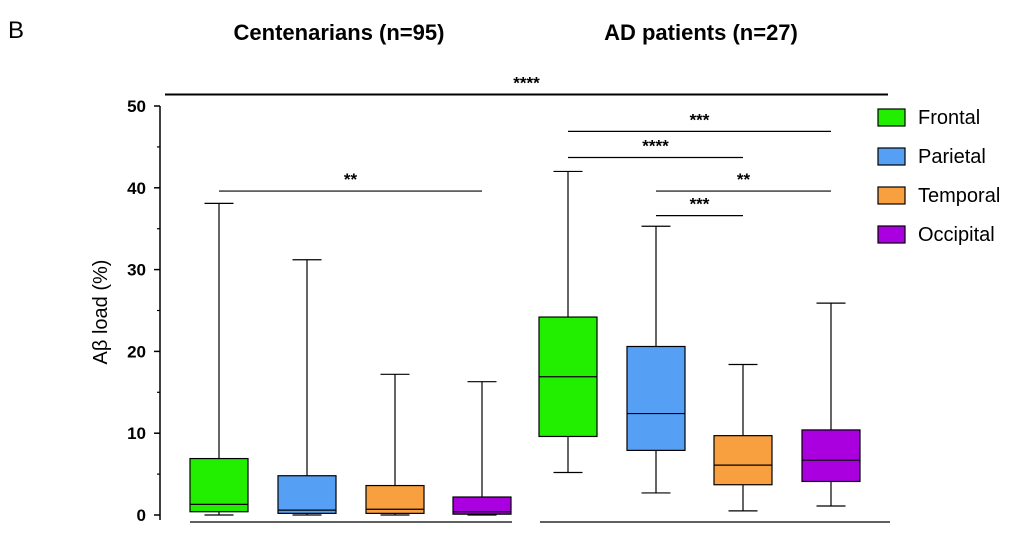 The height and width of the screenshot is (542, 1030). Describe the element at coordinates (959, 196) in the screenshot. I see `legend-label-temporal: Temporal` at that location.